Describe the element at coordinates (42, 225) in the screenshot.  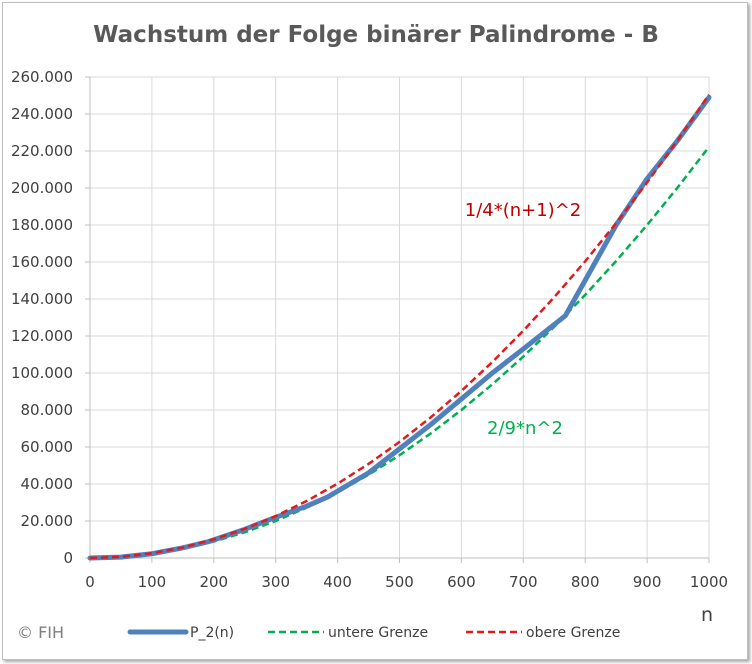
I see `y-tick-label-9: 180.000` at that location.